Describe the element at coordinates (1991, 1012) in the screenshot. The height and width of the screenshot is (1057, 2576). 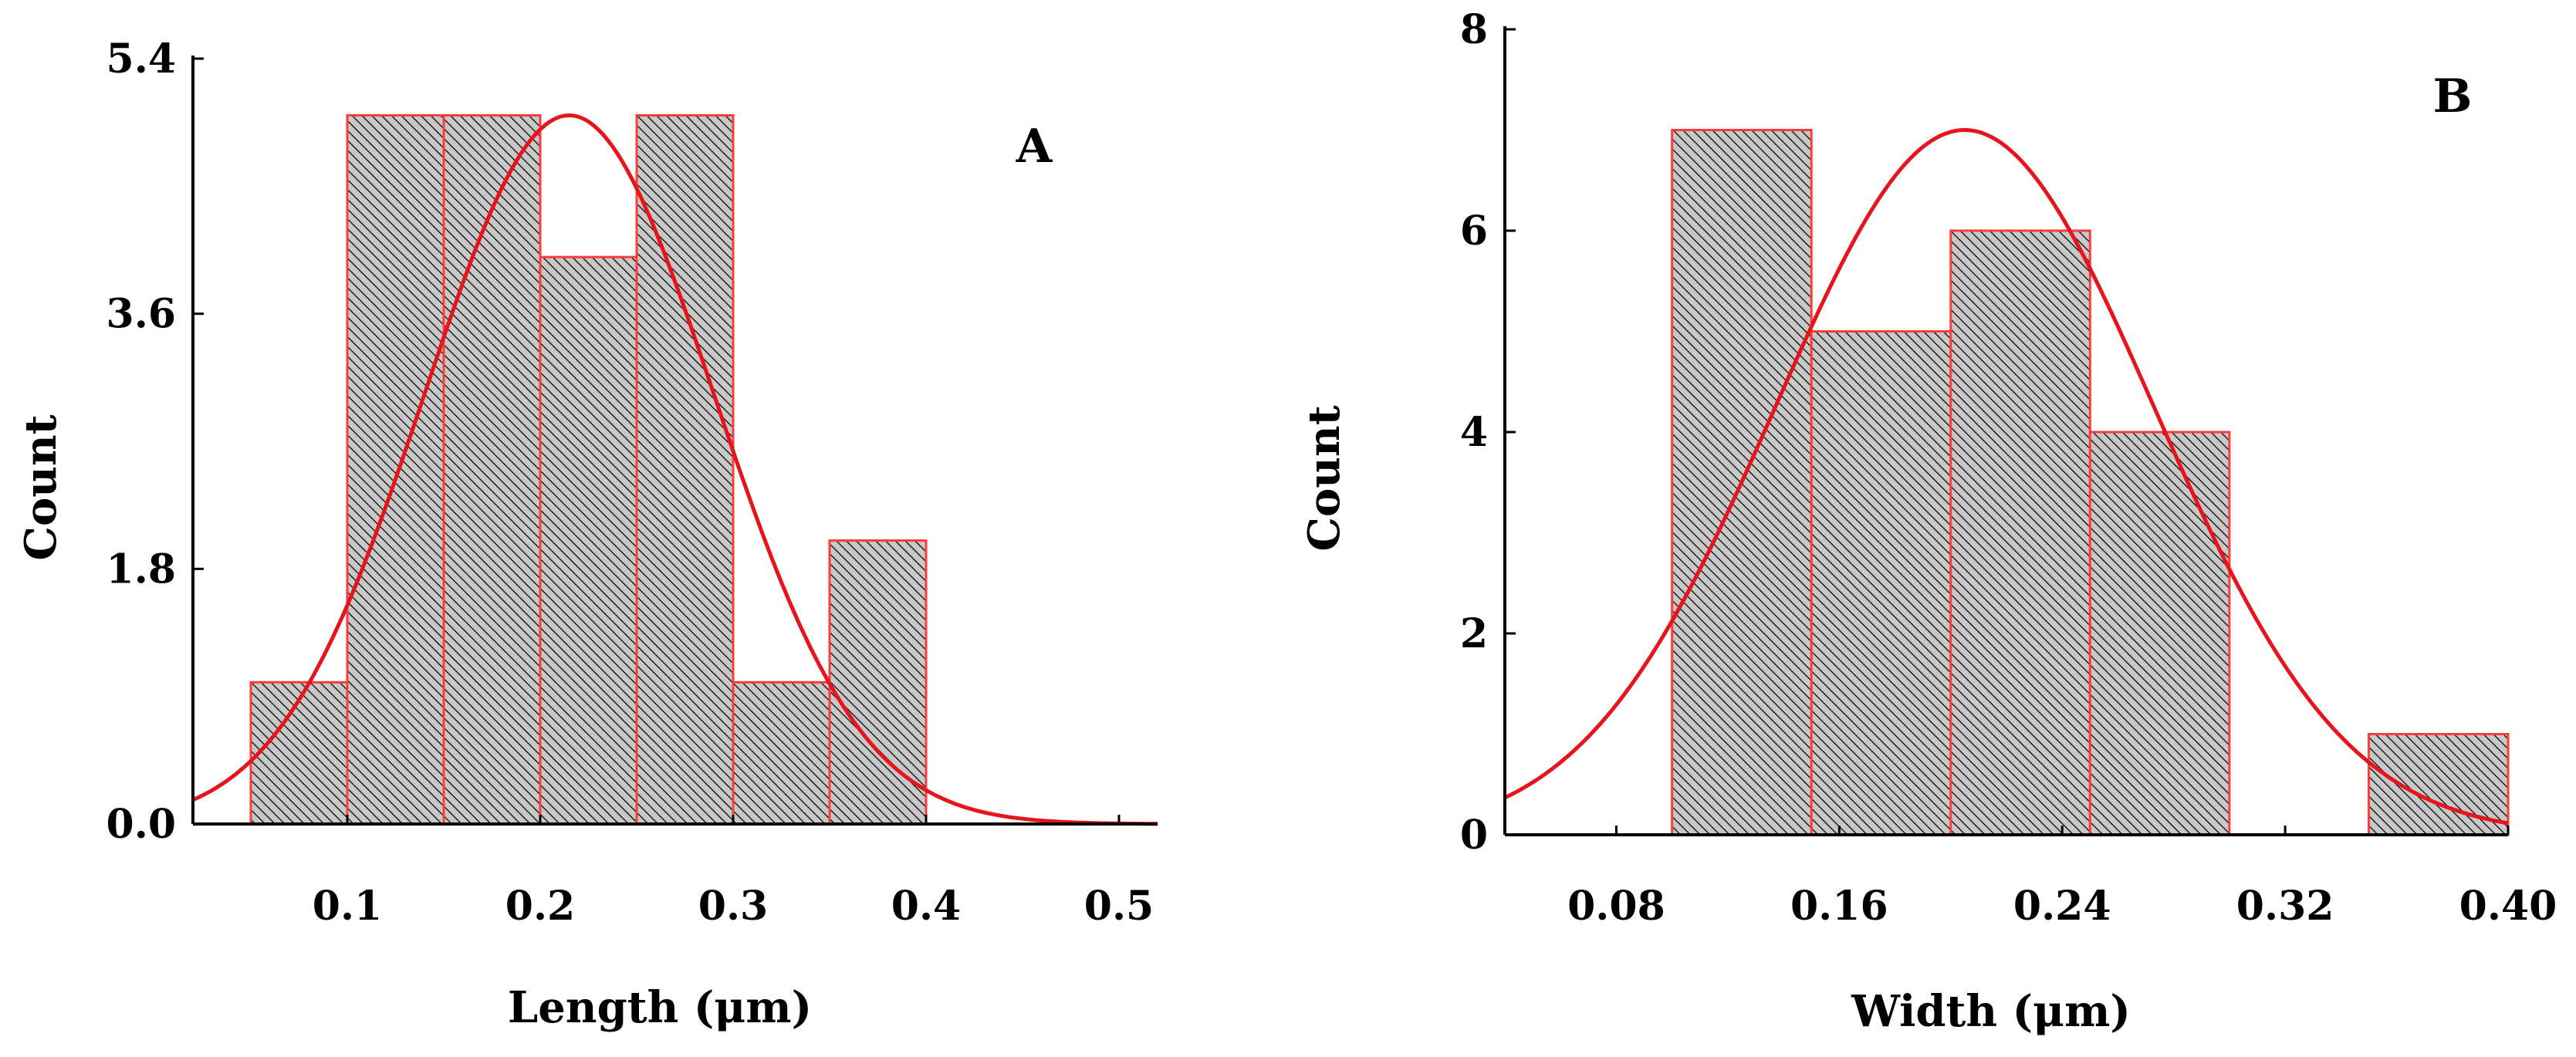
I see `panel-b-x-axis-title: Width (μm)` at that location.